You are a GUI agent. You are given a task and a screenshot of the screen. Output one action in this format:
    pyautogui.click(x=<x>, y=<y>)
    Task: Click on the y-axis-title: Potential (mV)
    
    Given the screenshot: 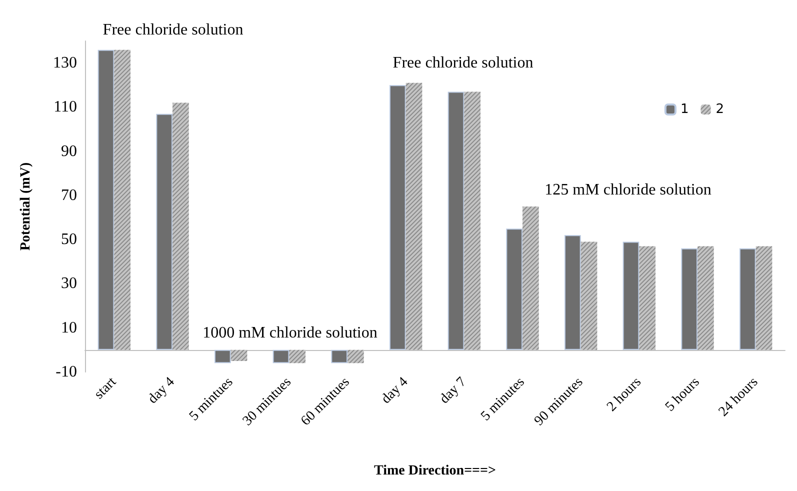 What is the action you would take?
    pyautogui.click(x=26, y=206)
    